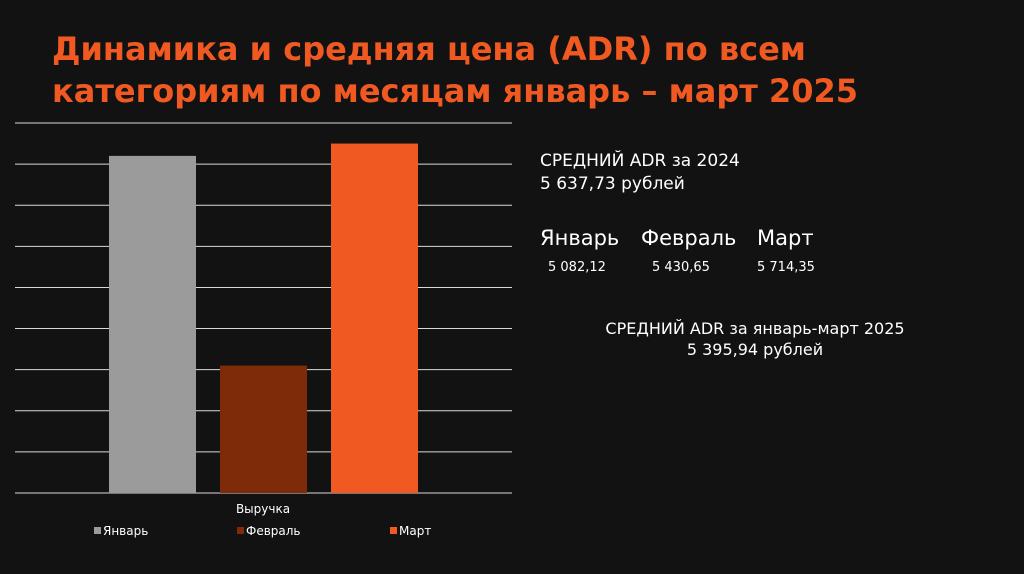 This screenshot has width=1024, height=574. Describe the element at coordinates (755, 349) in the screenshot. I see `adr-2025-value: 5 395,94 рублей` at that location.